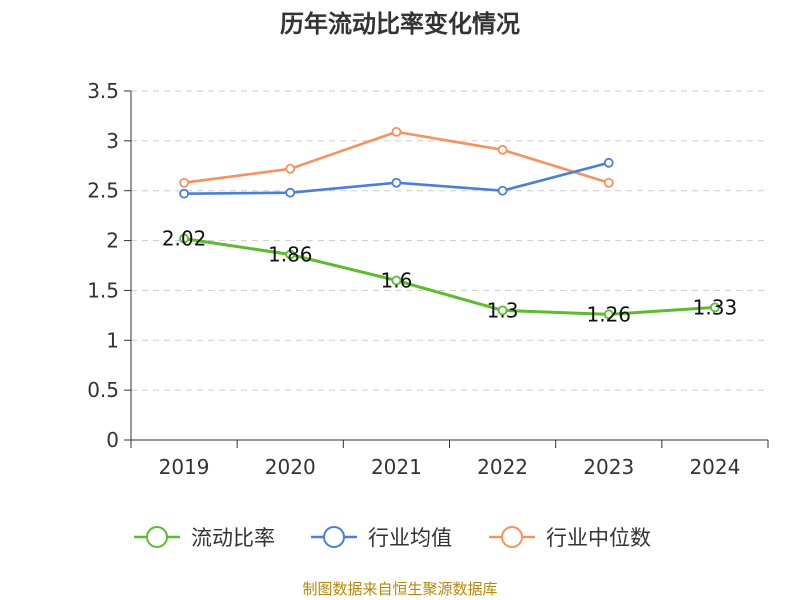  What do you see at coordinates (598, 538) in the screenshot?
I see `legend-label: 行业中位数` at bounding box center [598, 538].